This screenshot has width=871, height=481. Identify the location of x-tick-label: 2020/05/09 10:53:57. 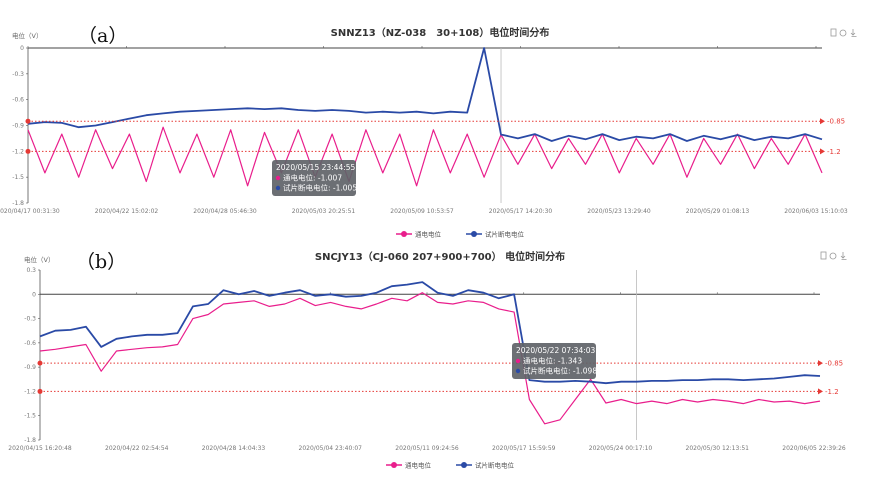
(422, 211).